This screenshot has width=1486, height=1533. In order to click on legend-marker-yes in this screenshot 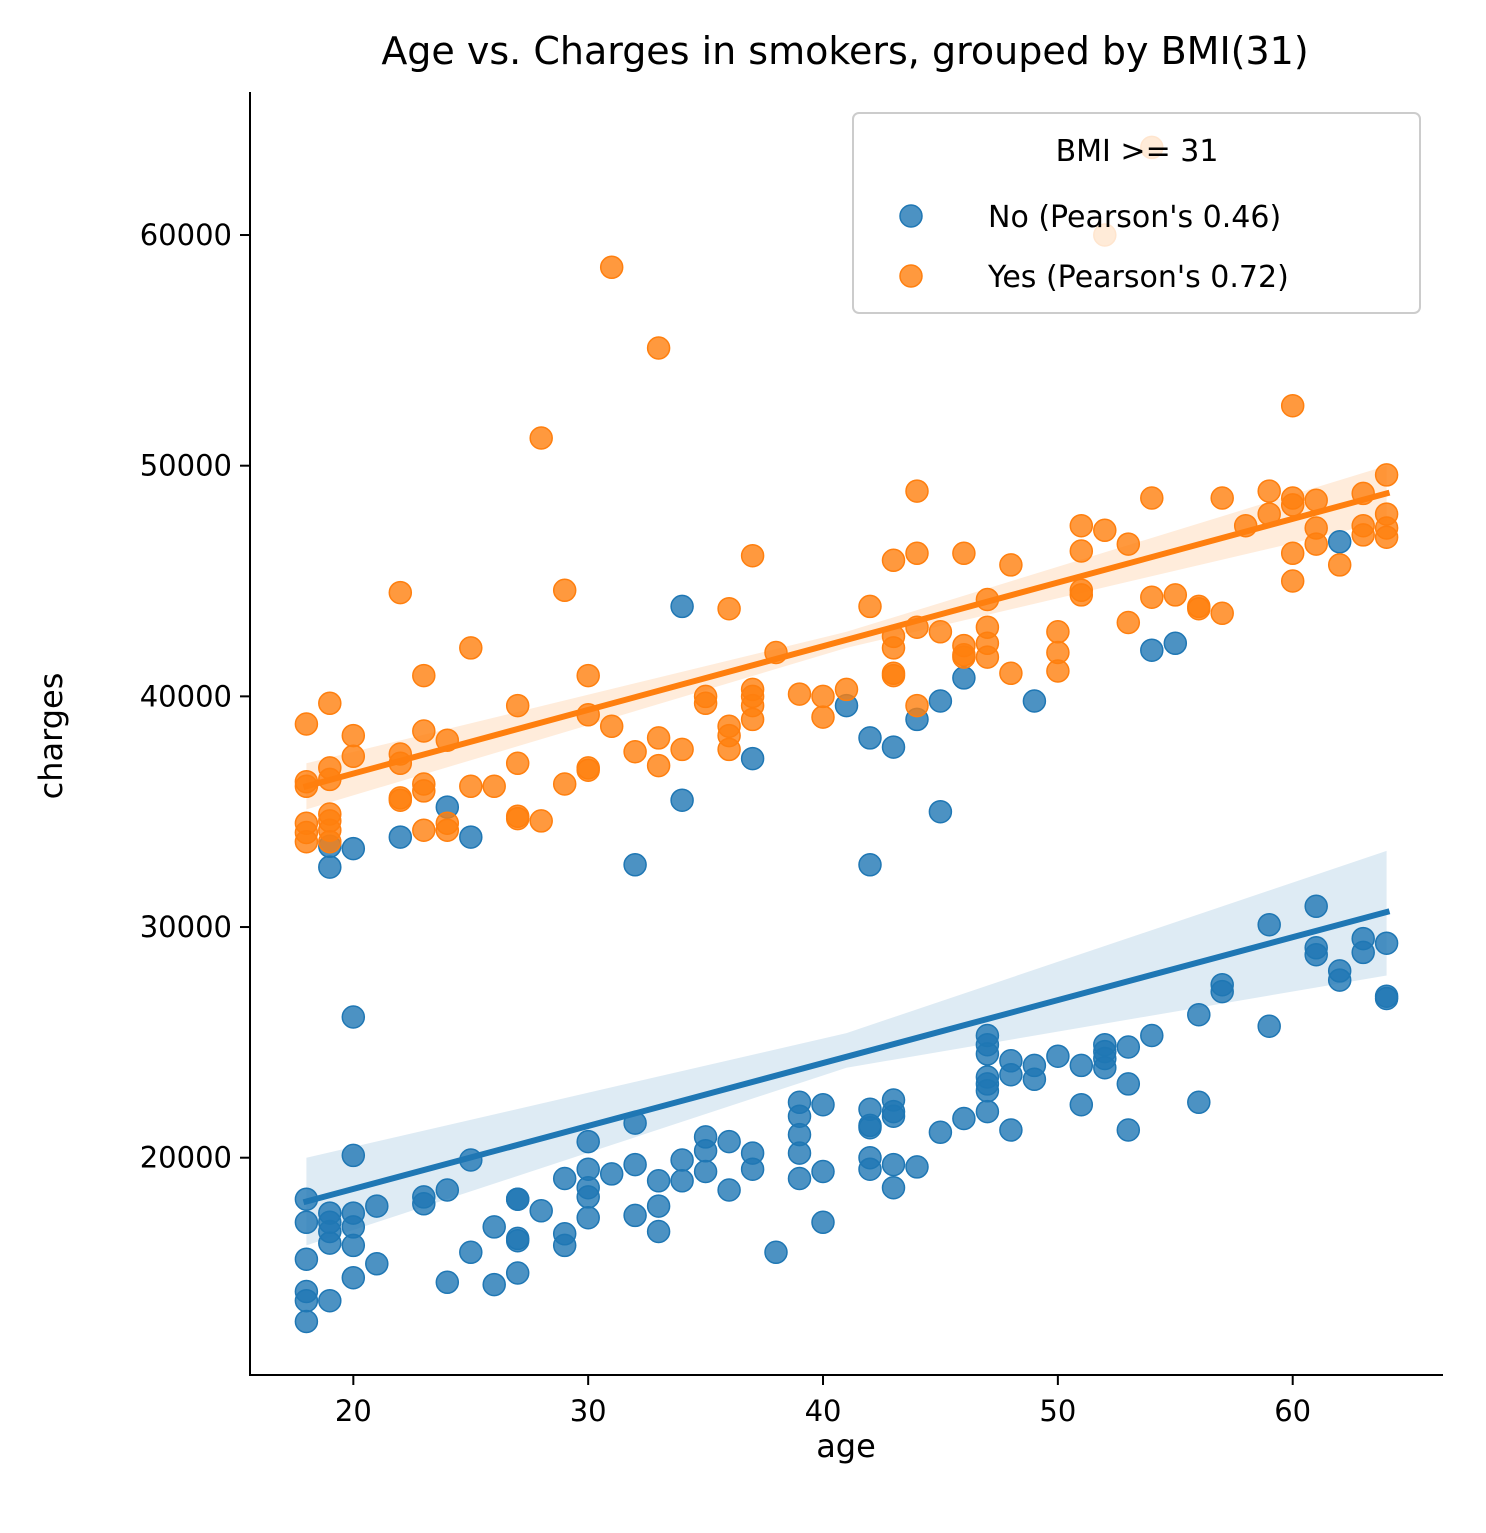, I will do `click(911, 276)`.